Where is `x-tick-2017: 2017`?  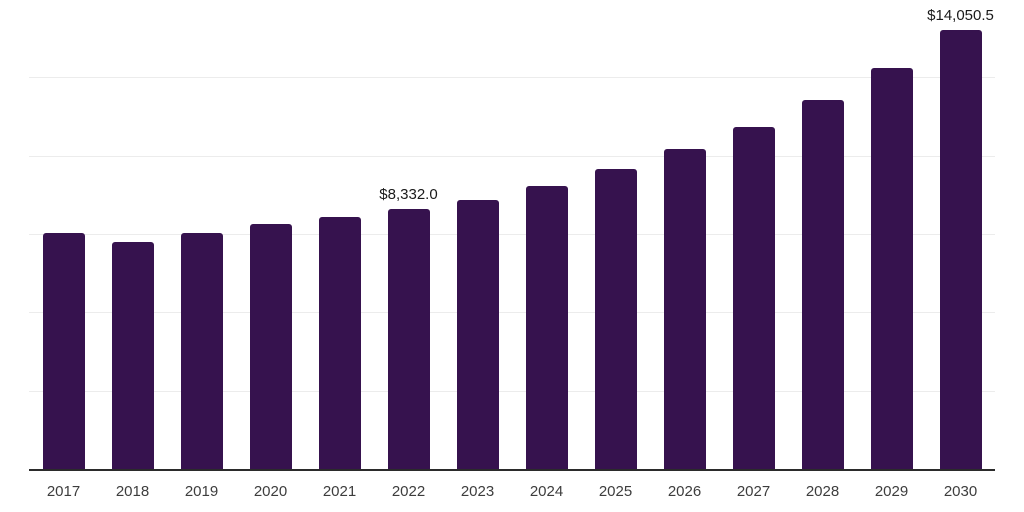 x-tick-2017: 2017 is located at coordinates (63, 491).